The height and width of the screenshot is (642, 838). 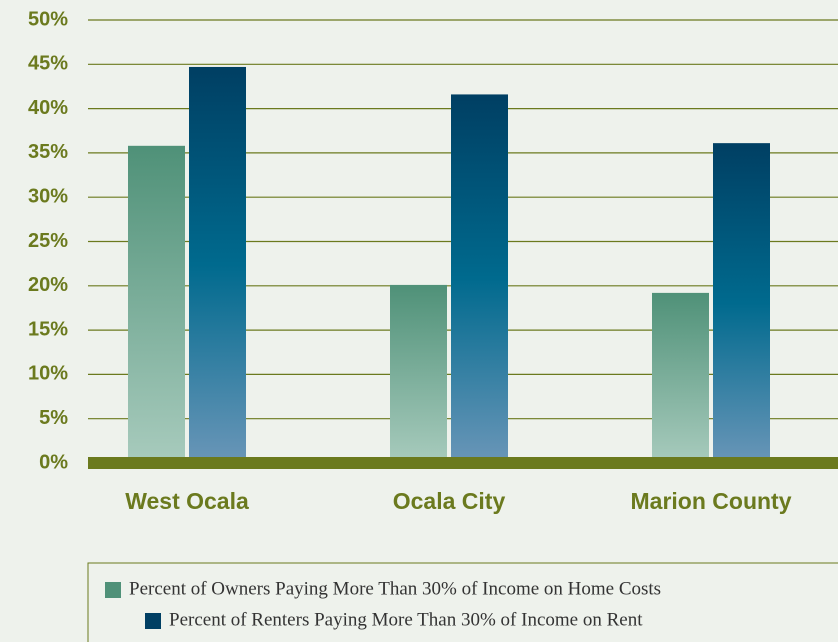 I want to click on x-tick-label: West Ocala, so click(x=187, y=501).